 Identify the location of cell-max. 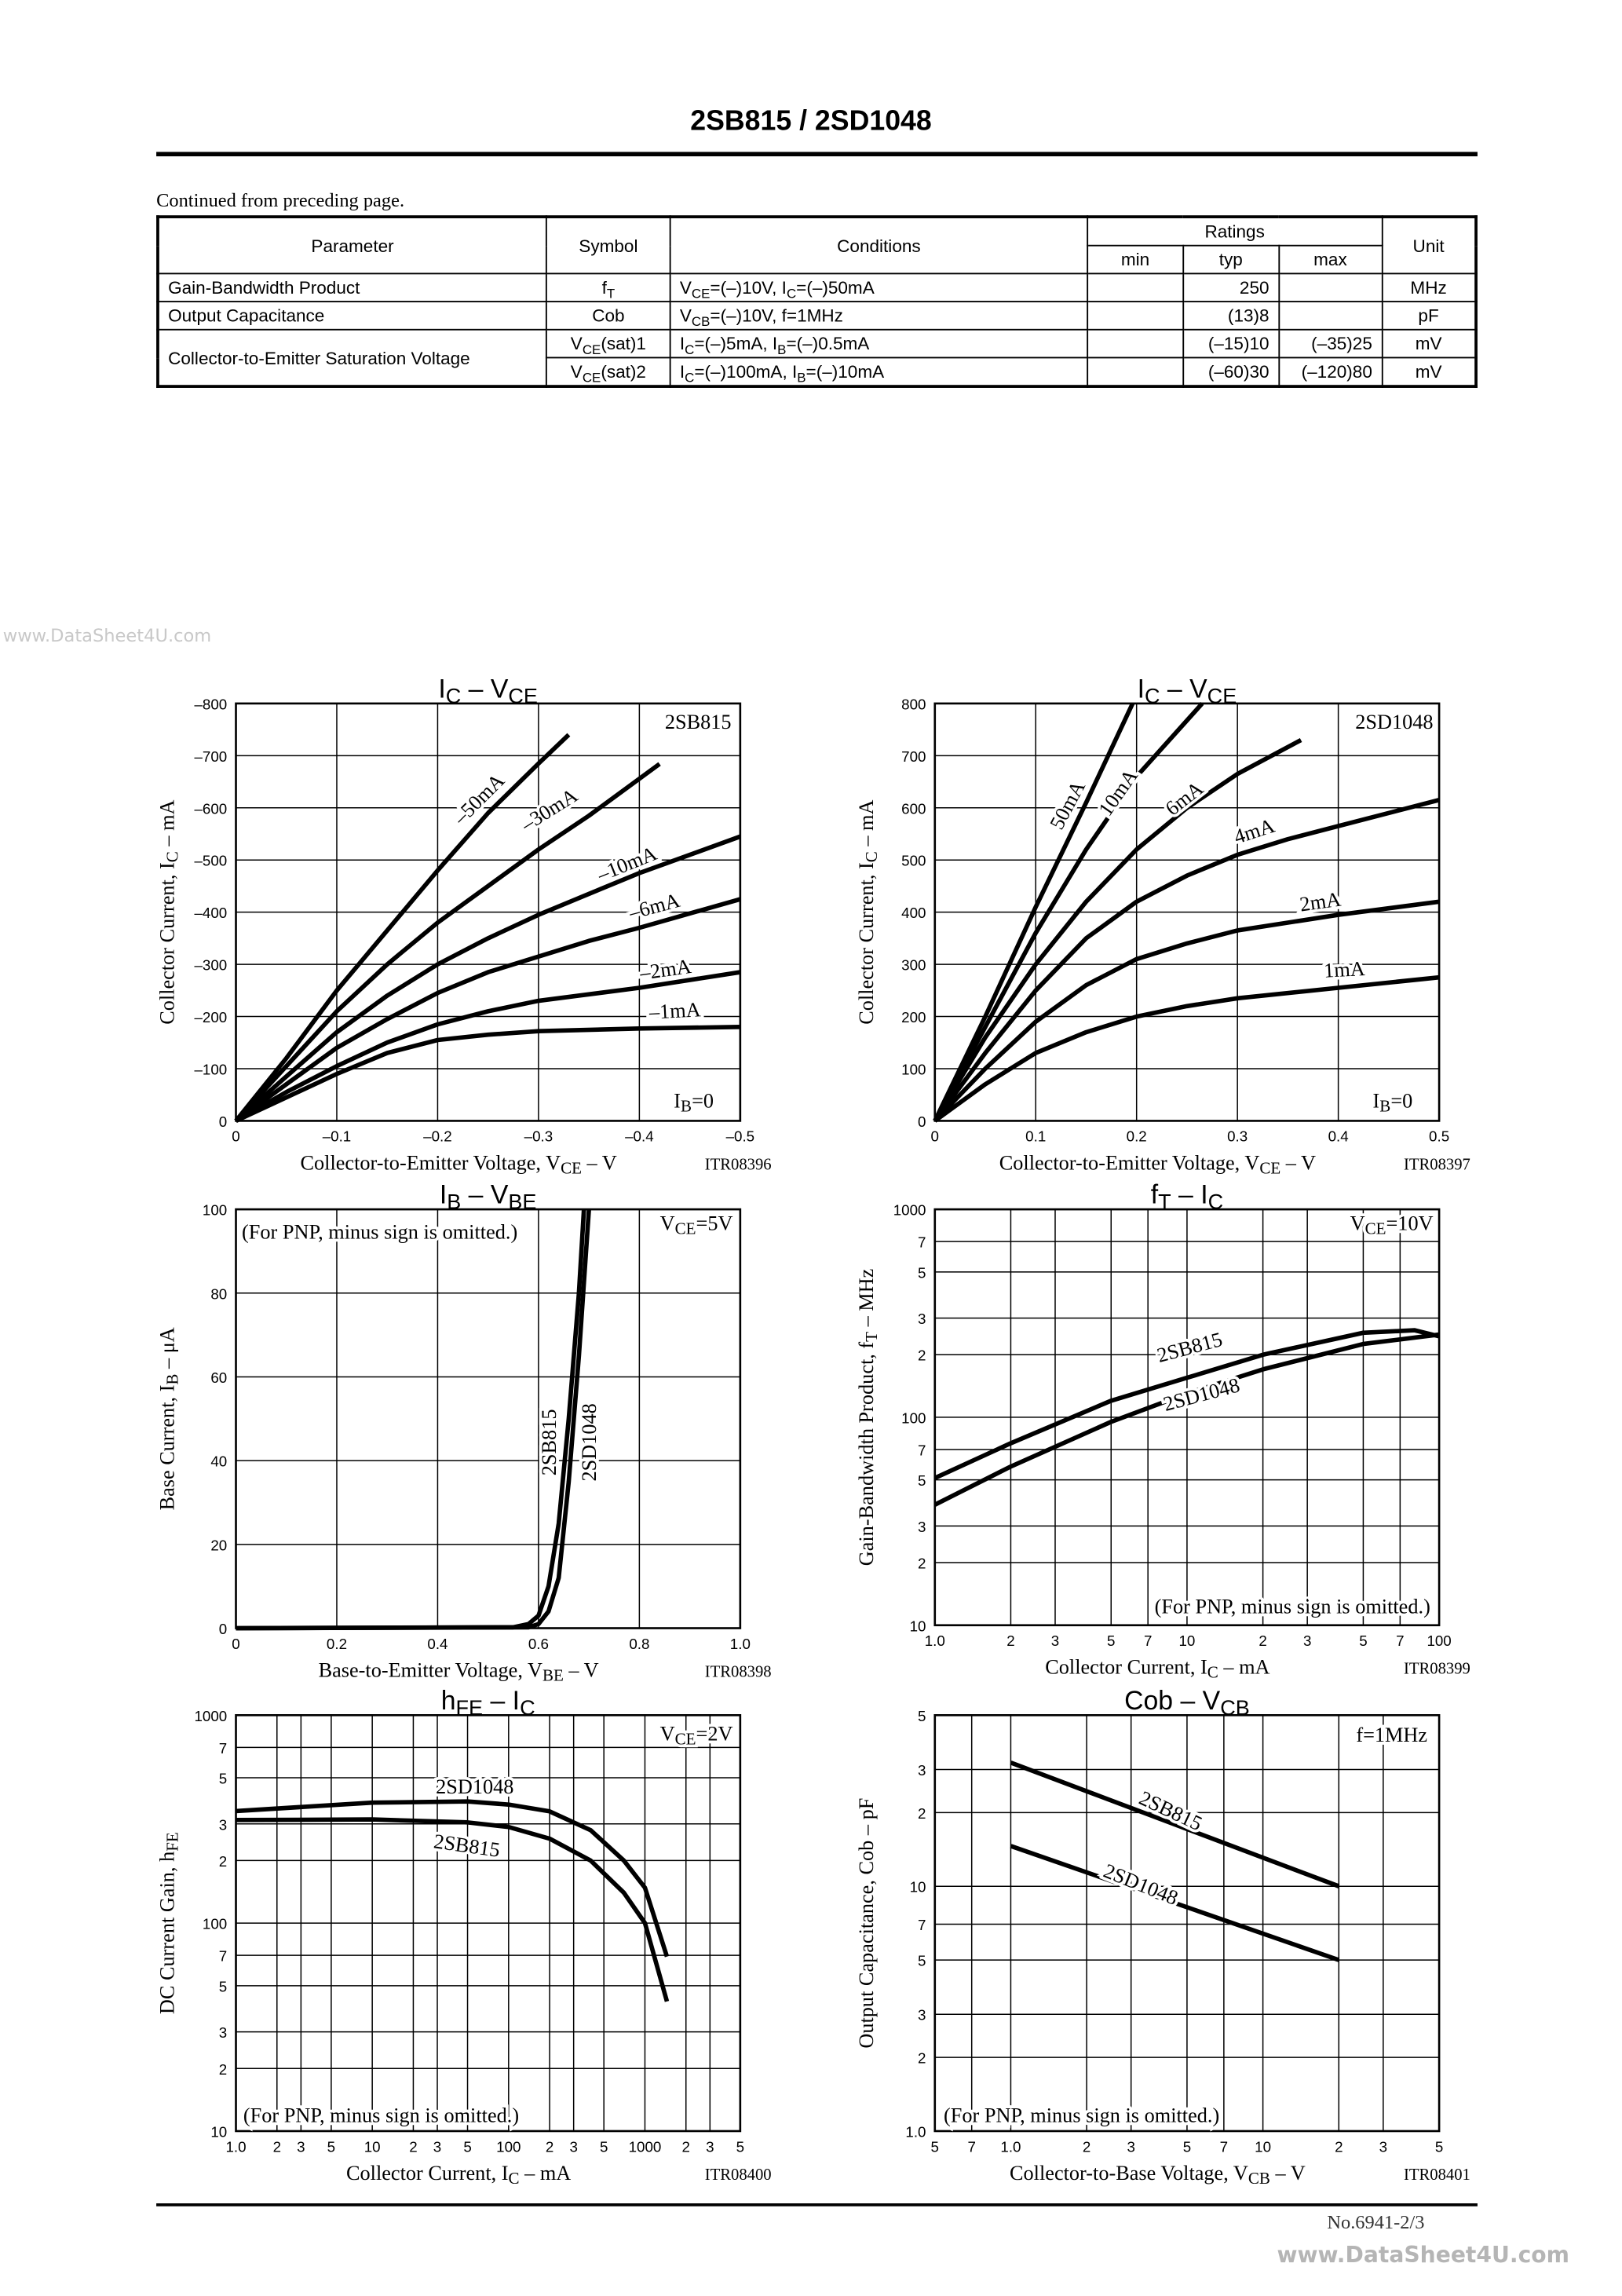
(1330, 288).